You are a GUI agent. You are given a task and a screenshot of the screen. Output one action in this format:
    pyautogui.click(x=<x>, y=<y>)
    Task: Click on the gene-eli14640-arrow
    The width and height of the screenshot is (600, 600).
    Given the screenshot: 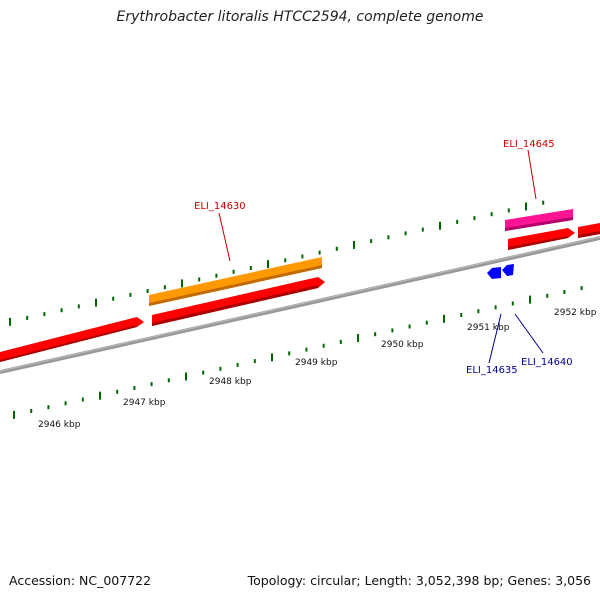 What is the action you would take?
    pyautogui.click(x=508, y=270)
    